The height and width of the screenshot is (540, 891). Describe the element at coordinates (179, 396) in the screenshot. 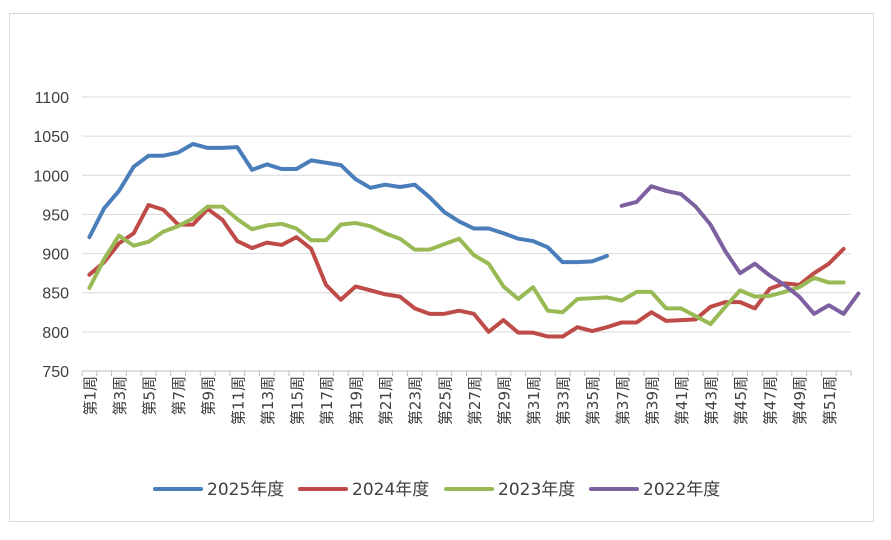

I see `x-tick-label: 第7周` at that location.